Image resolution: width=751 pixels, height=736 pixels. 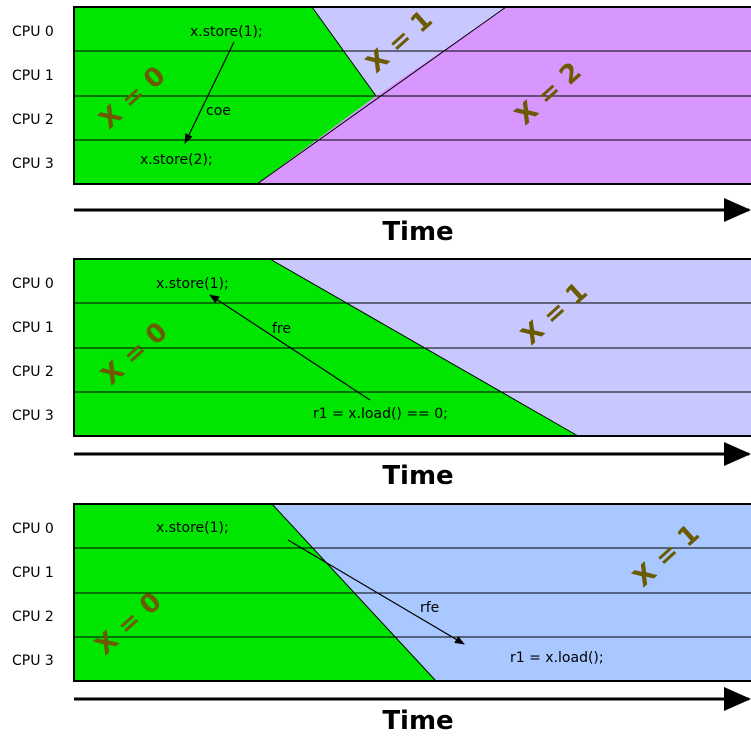 What do you see at coordinates (176, 160) in the screenshot?
I see `store-2-label: x.store(2);` at bounding box center [176, 160].